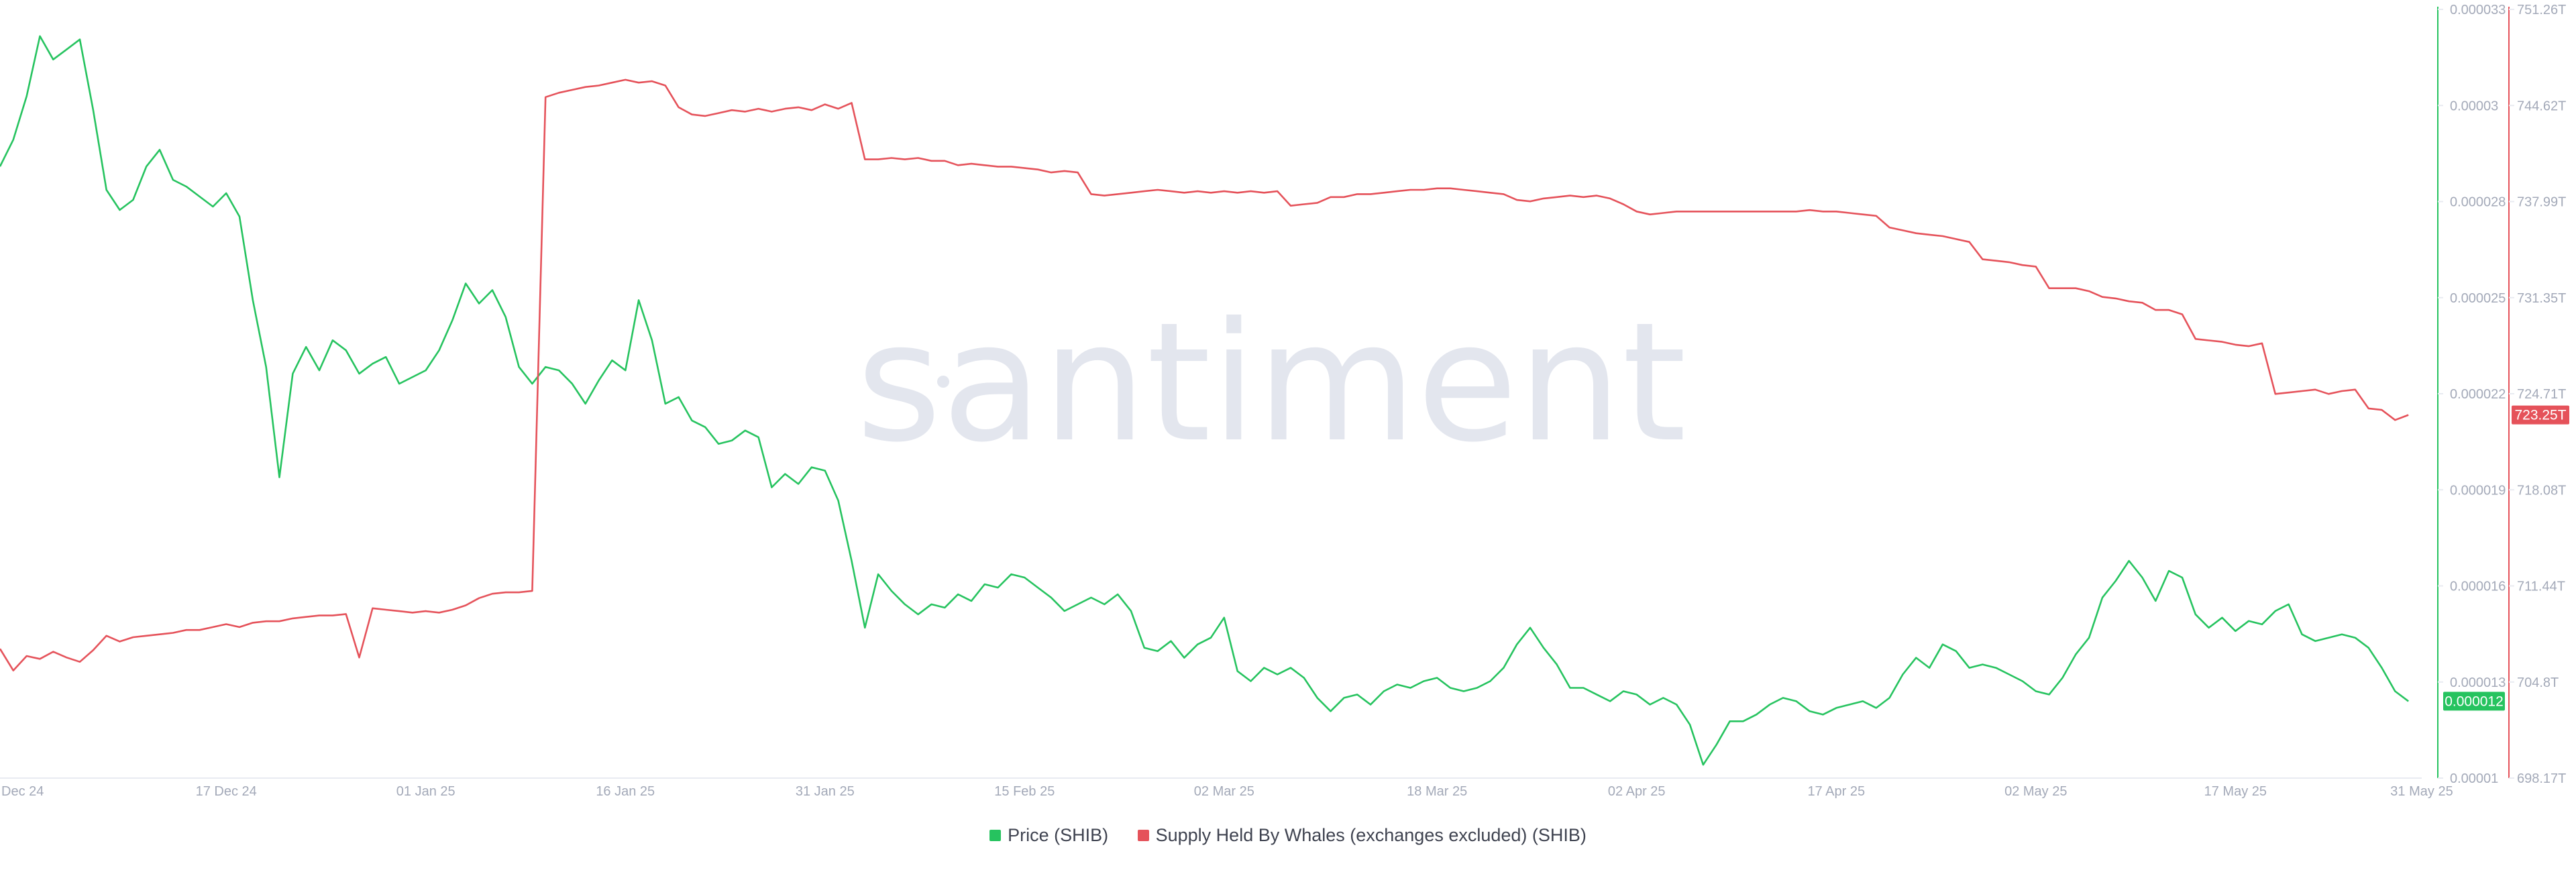 This screenshot has height=872, width=2576. I want to click on whales-axis-tick-label: 704.8T, so click(2538, 682).